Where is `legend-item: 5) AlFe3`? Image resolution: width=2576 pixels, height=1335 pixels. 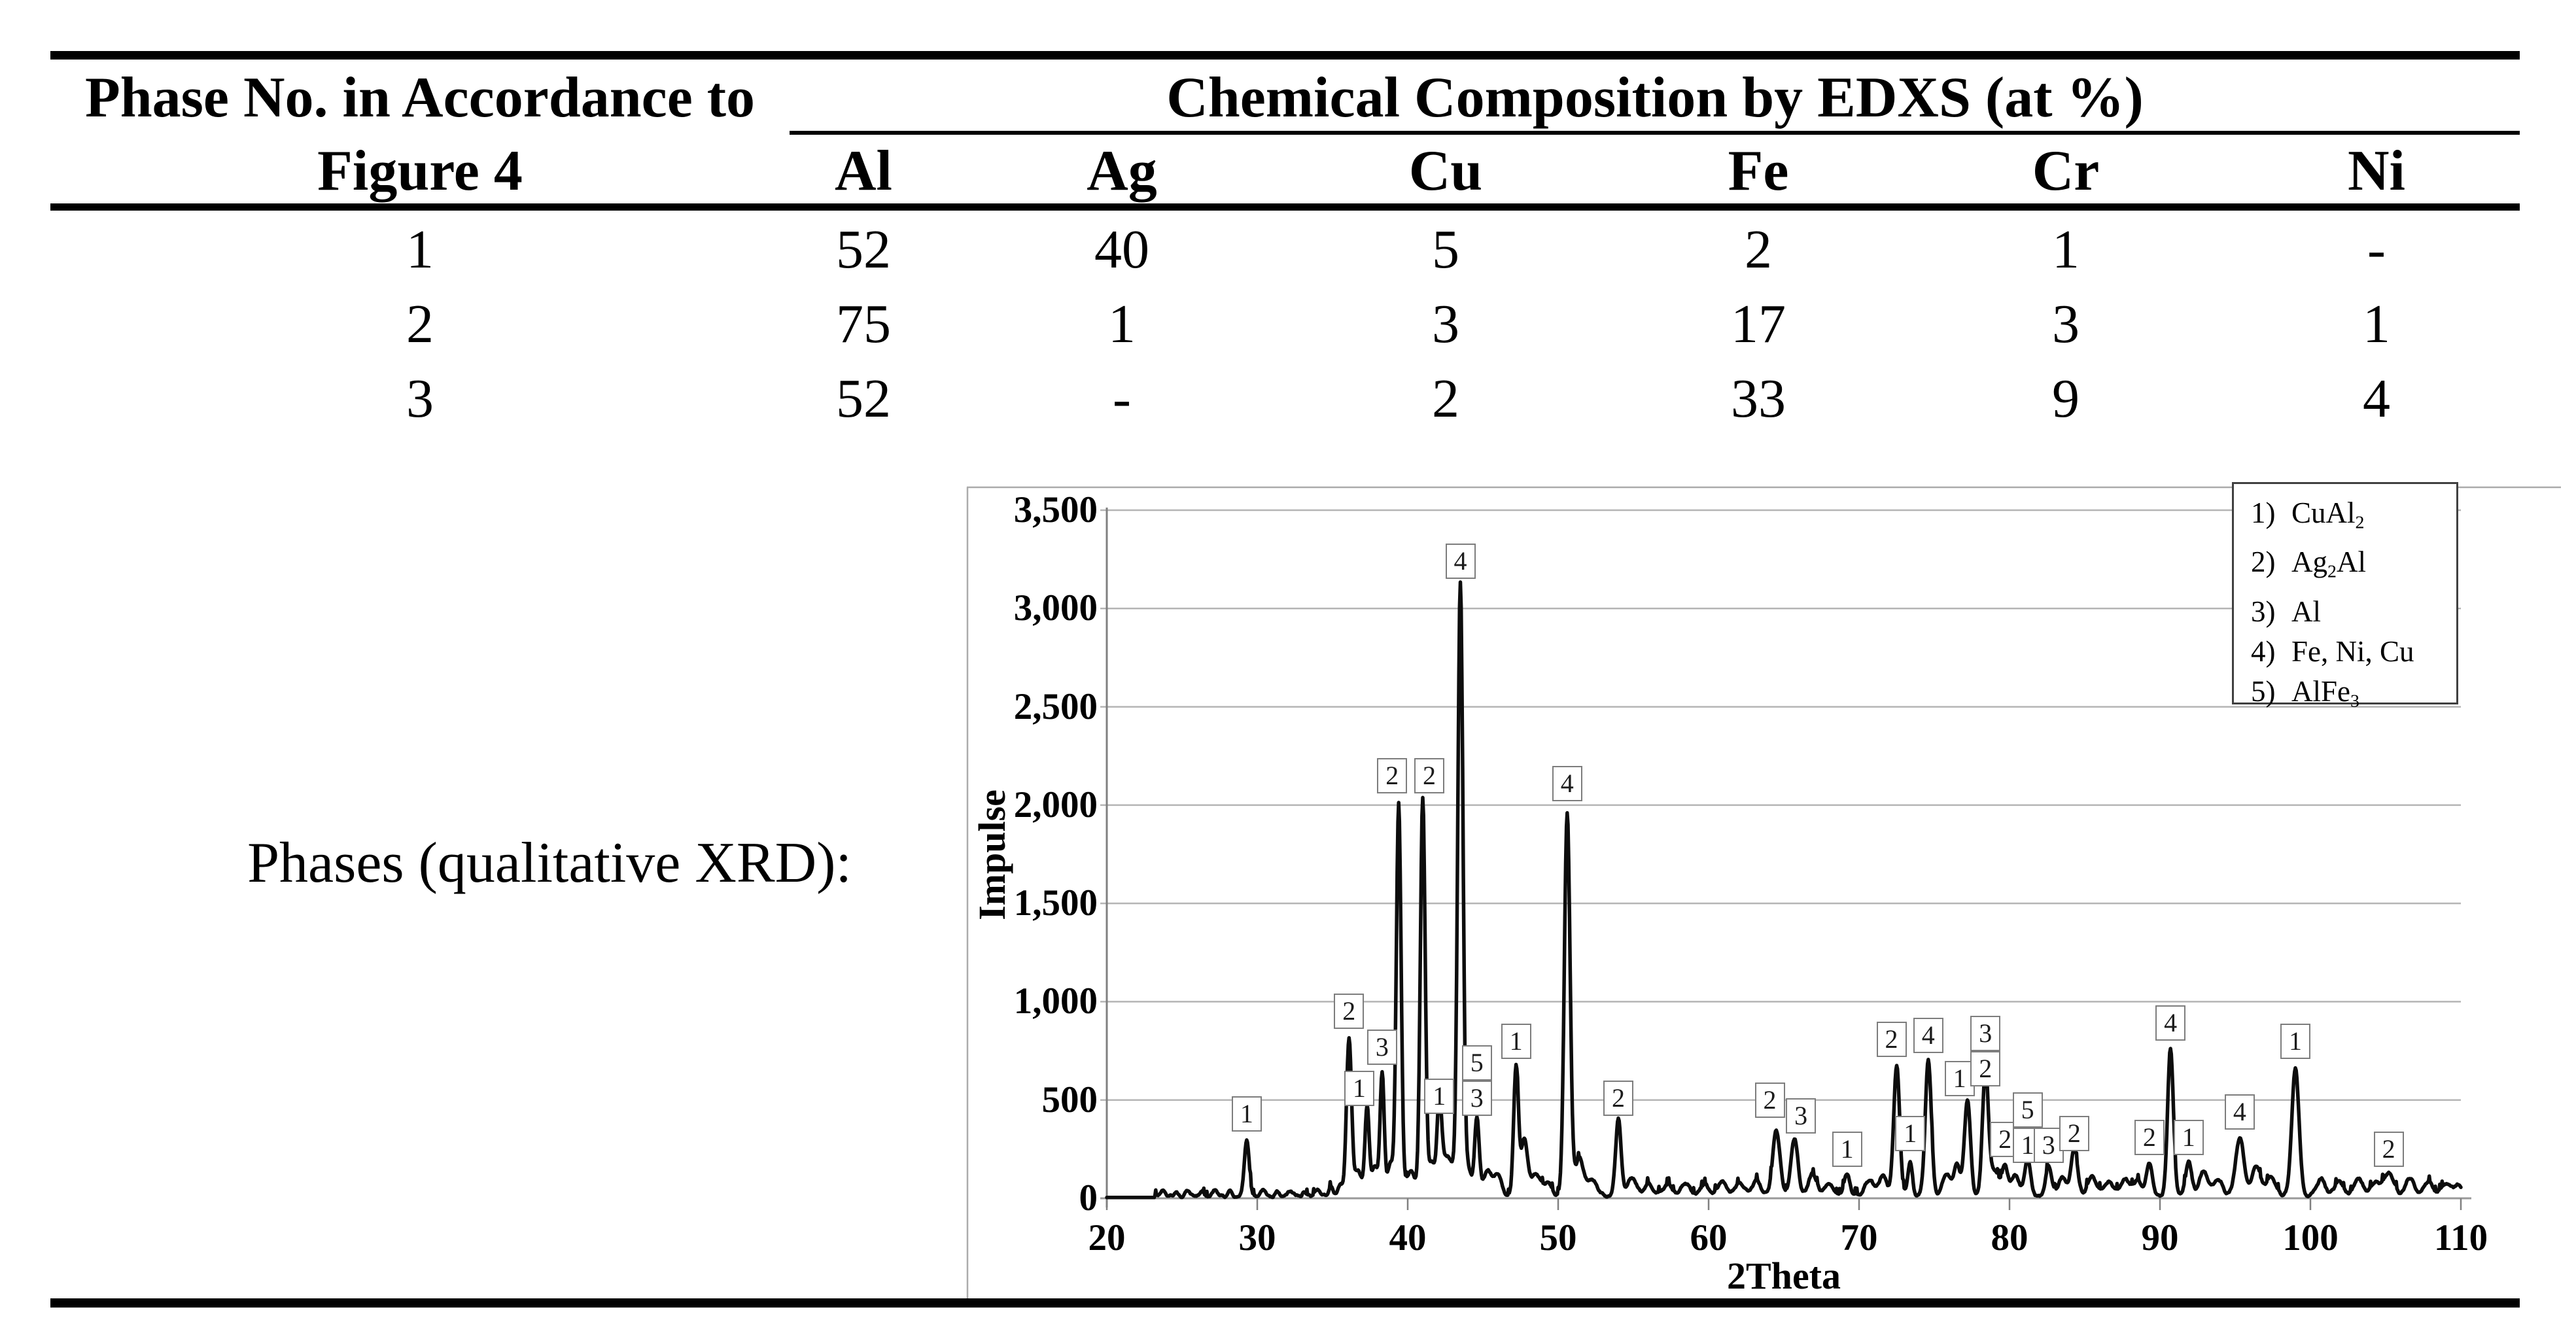
legend-item: 5) AlFe3 is located at coordinates (2353, 696).